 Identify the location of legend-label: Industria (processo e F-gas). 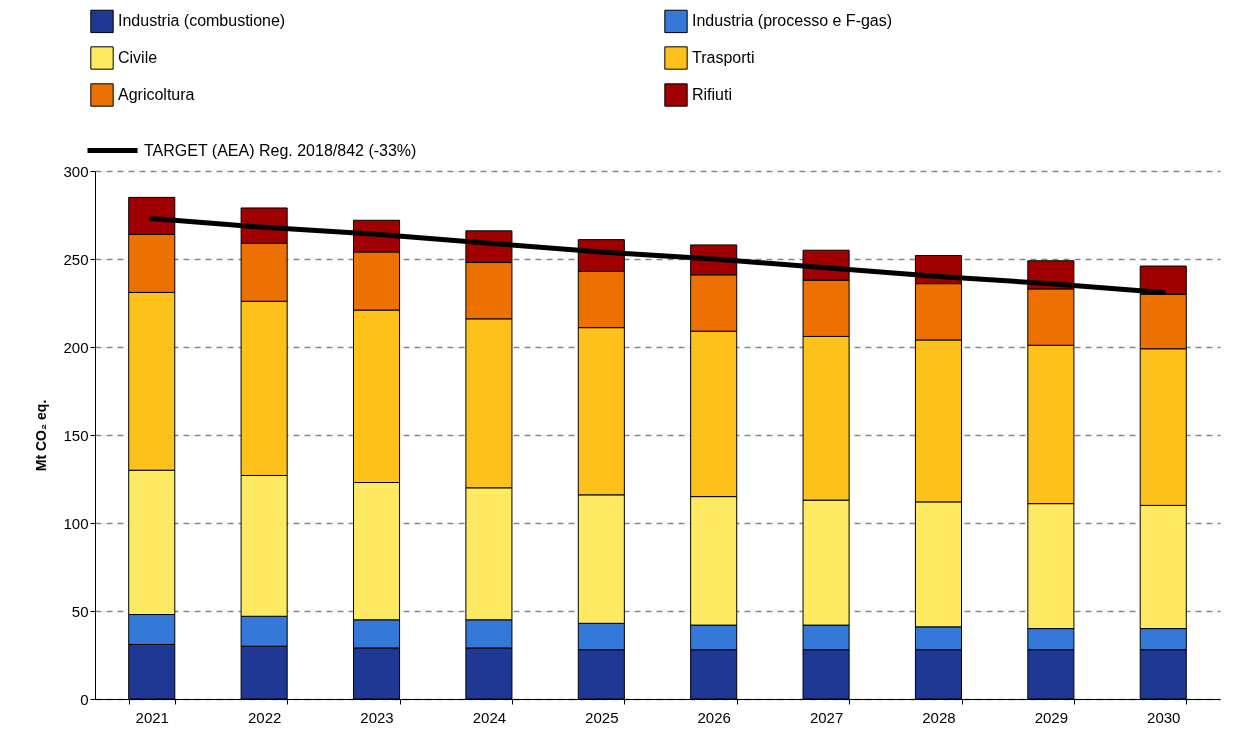
(792, 21).